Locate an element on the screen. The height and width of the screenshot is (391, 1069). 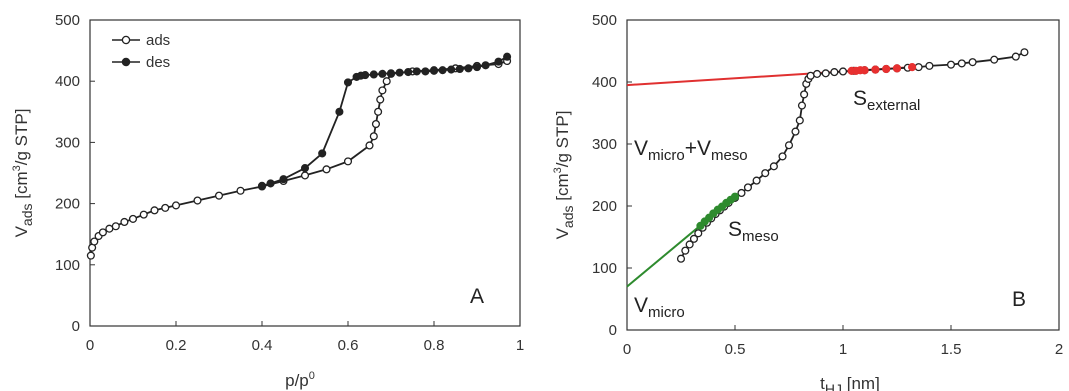
b-ytick-label: 300 is located at coordinates (604, 144).